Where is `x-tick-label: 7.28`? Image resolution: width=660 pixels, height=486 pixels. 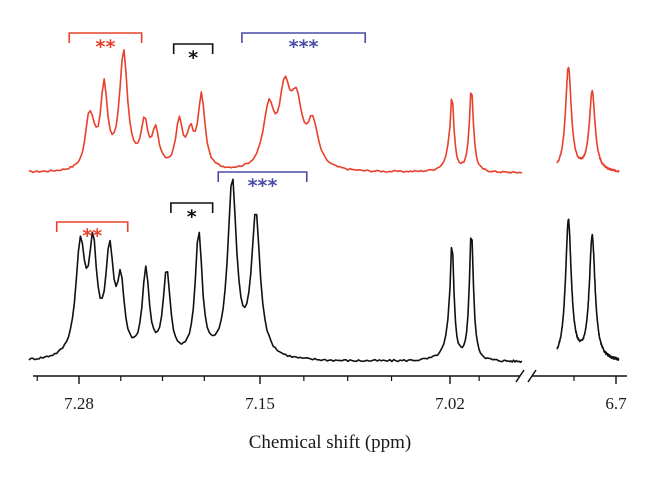
x-tick-label: 7.28 is located at coordinates (79, 403).